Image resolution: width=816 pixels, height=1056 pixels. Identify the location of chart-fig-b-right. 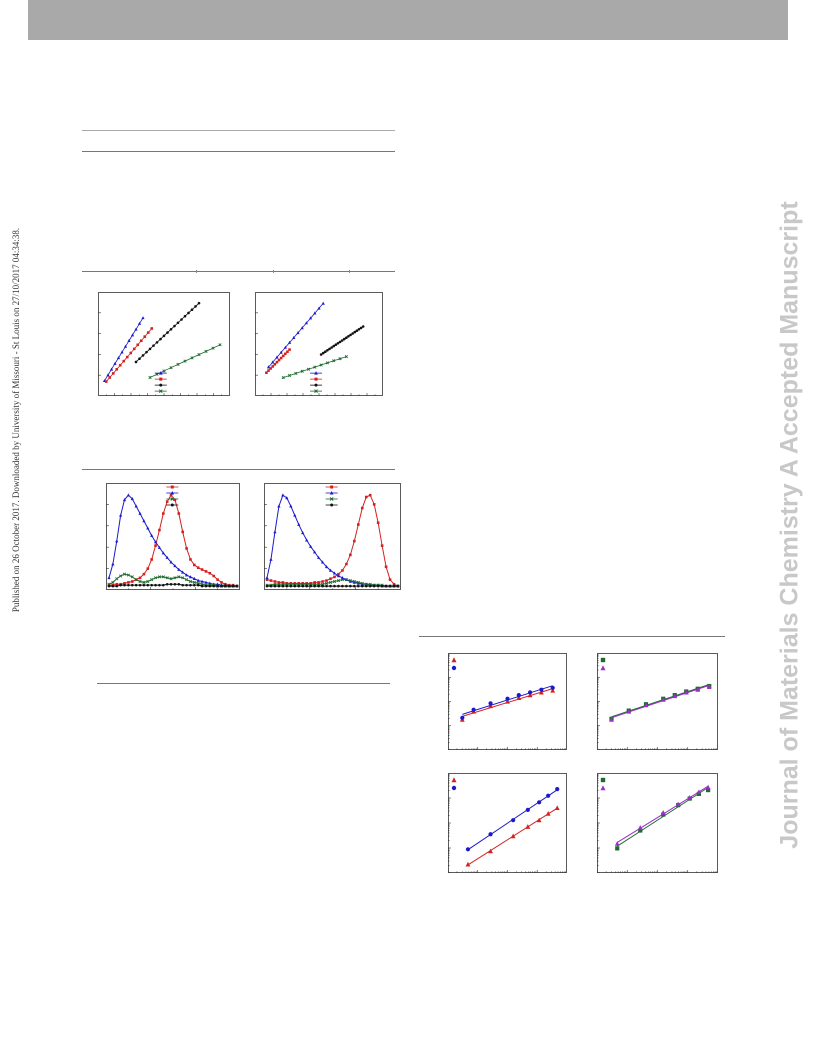
(332, 536).